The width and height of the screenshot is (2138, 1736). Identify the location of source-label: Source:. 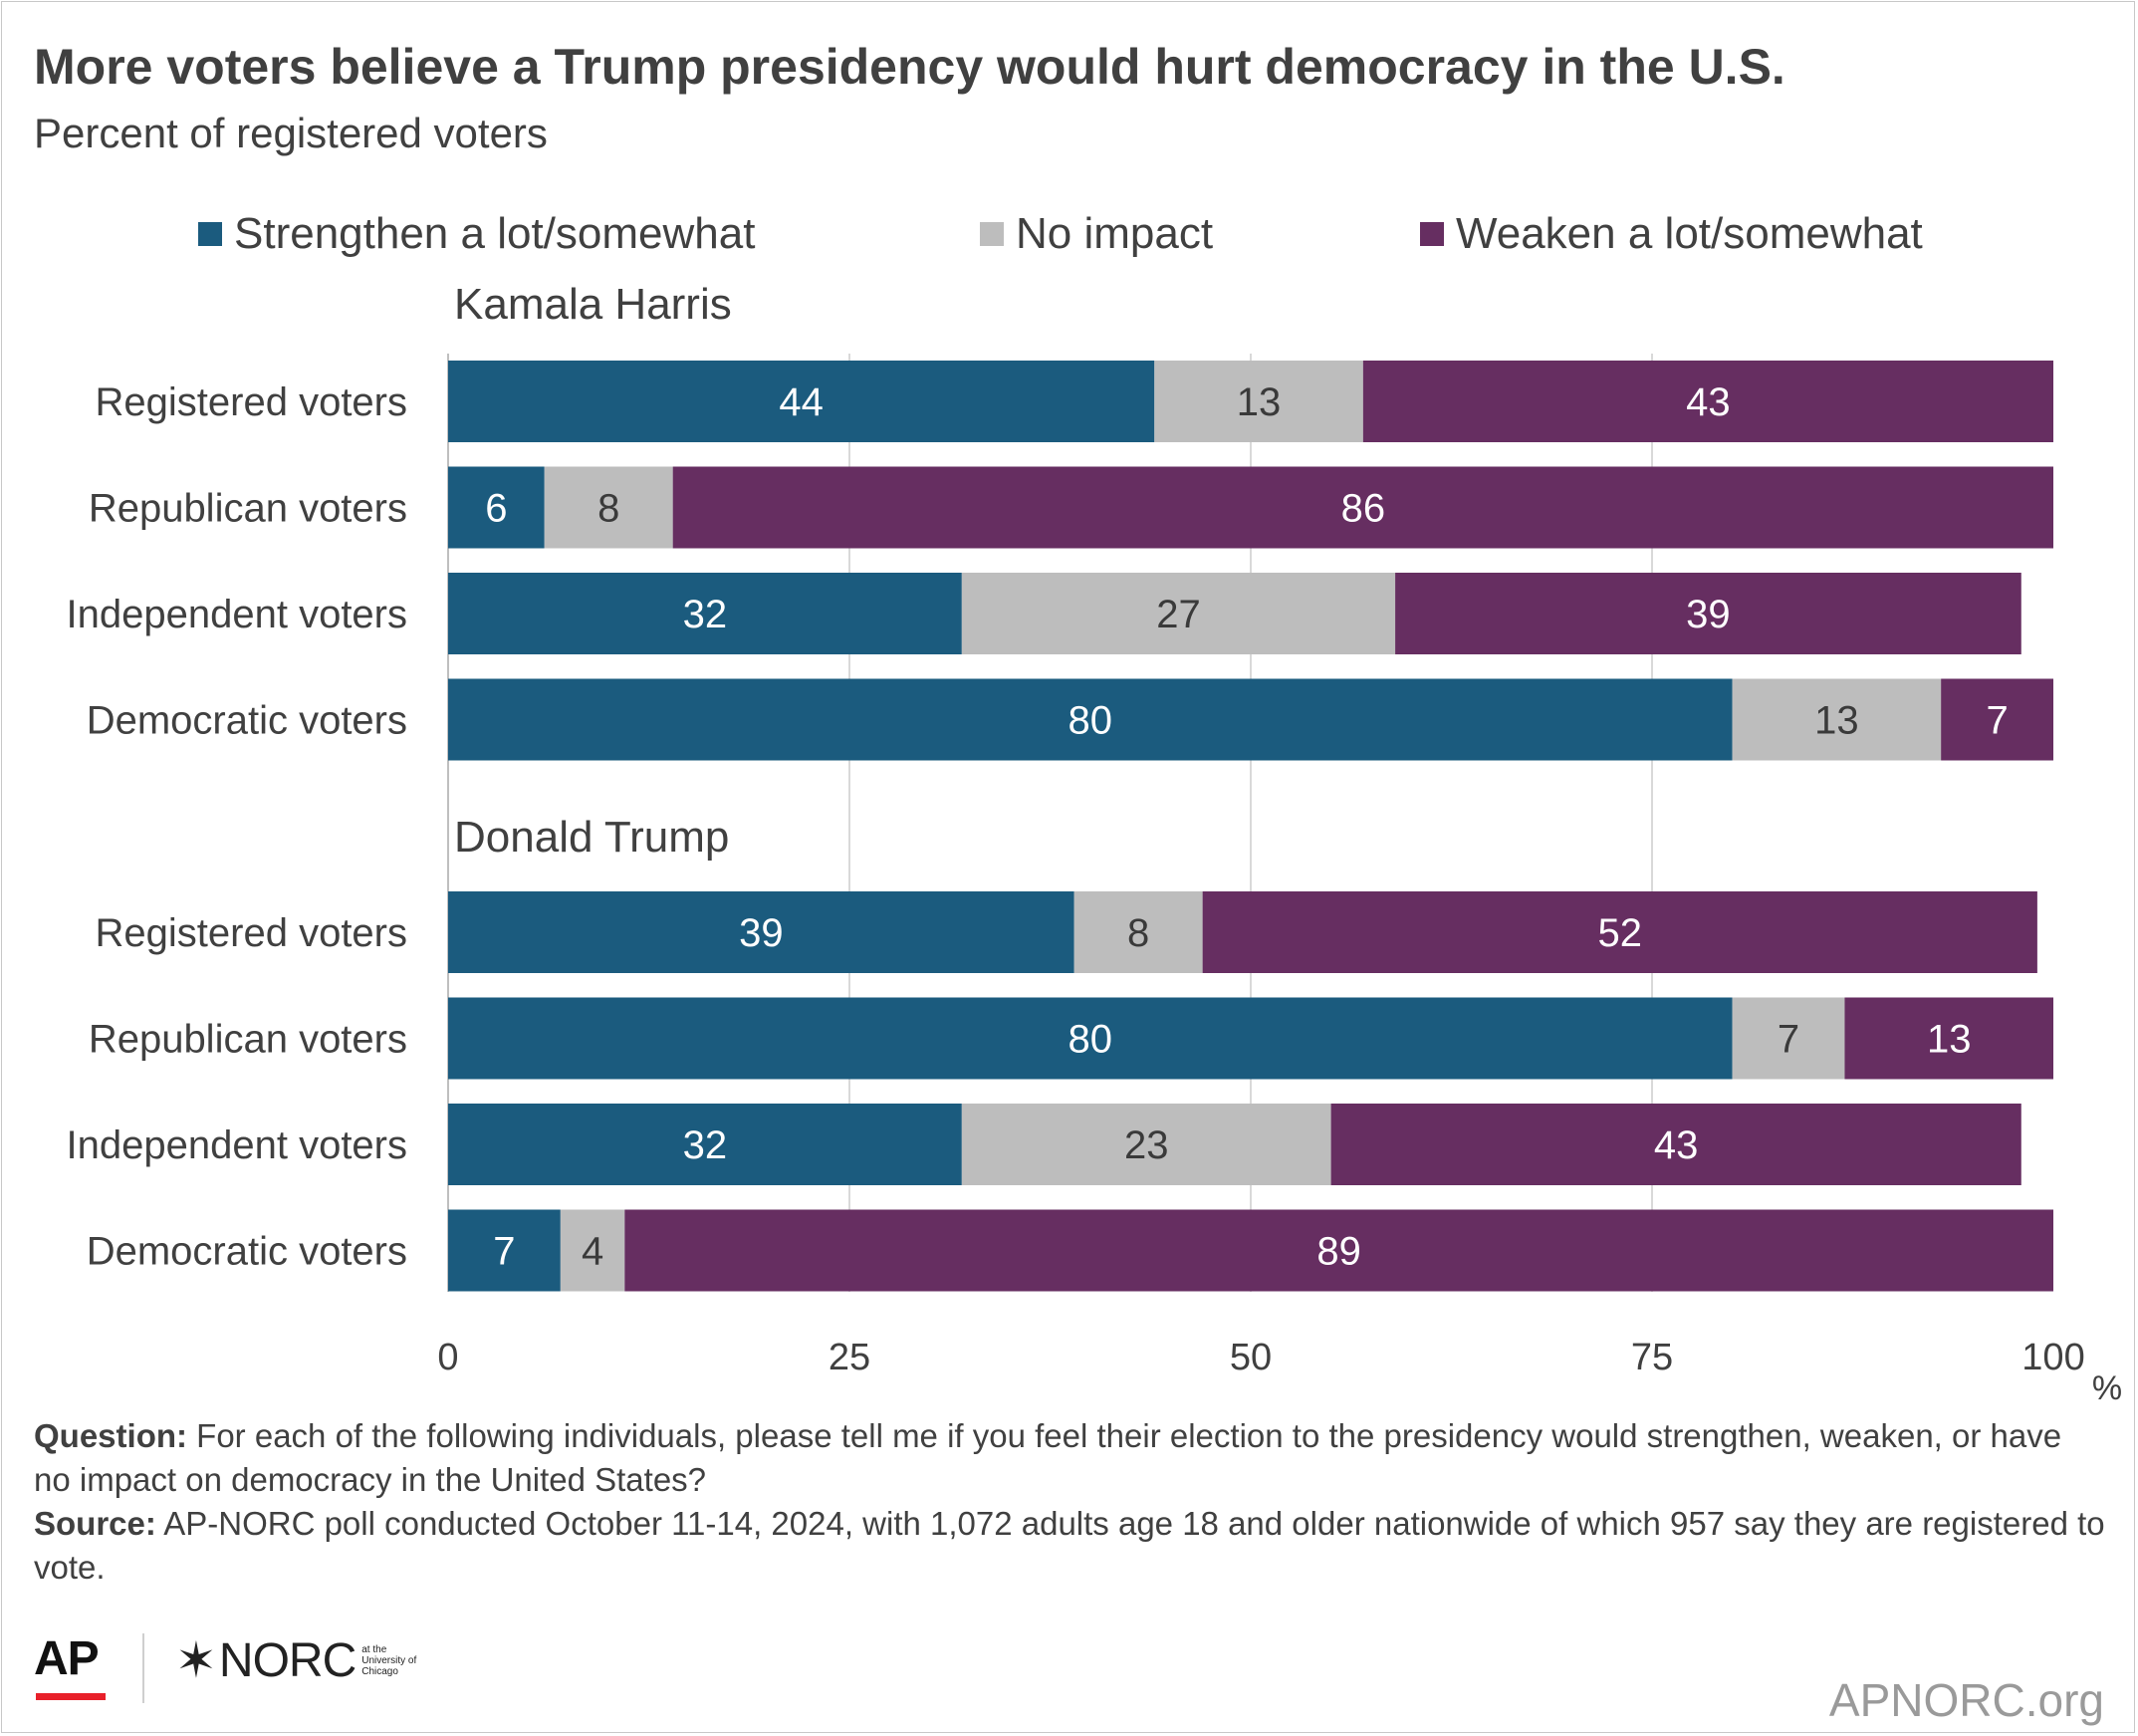
(95, 1523).